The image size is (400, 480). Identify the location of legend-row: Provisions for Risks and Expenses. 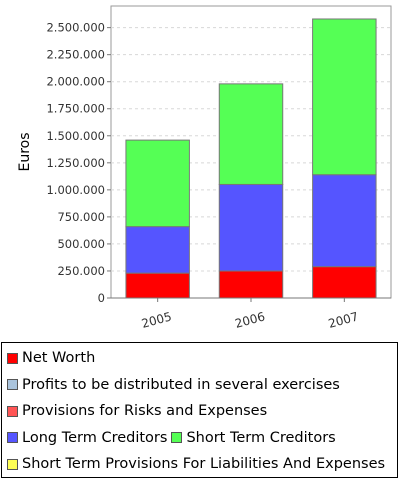
(139, 411).